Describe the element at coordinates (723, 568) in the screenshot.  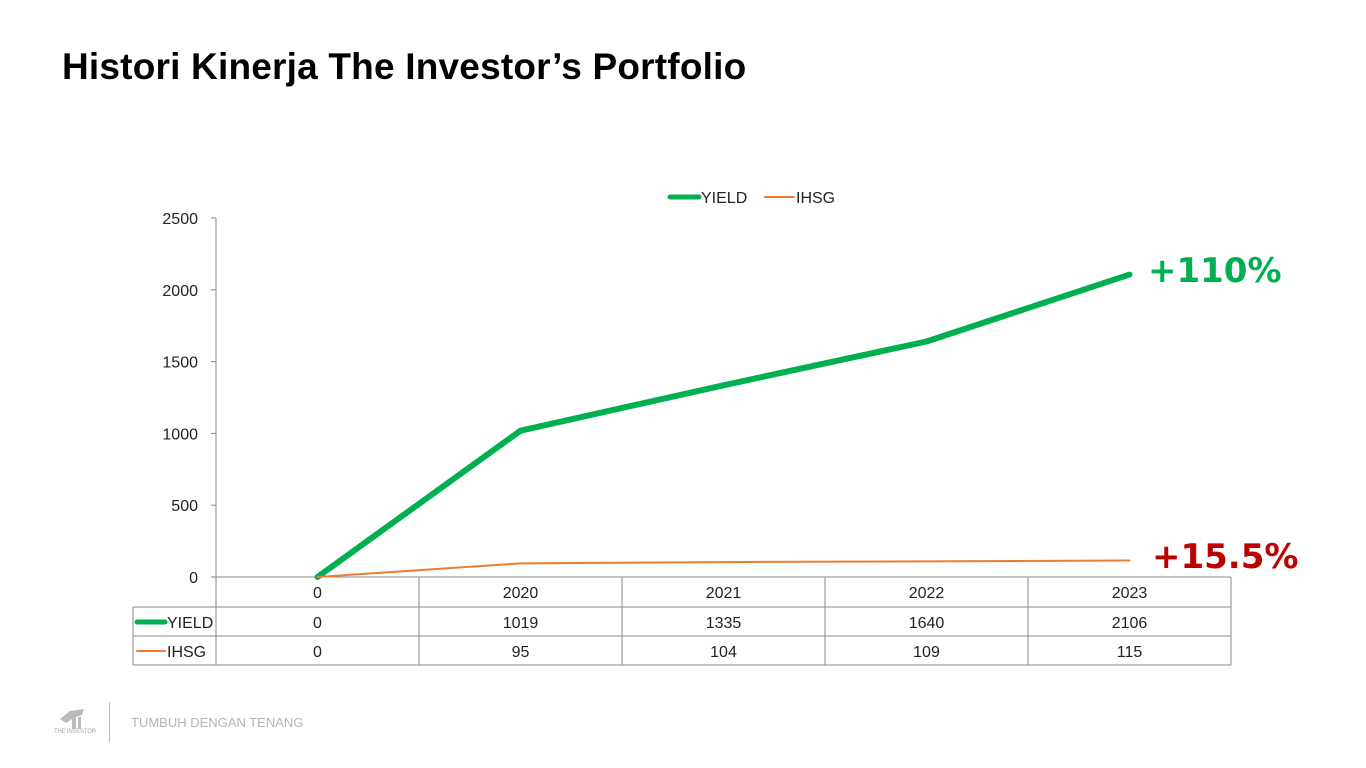
I see `series-line-ihsg` at that location.